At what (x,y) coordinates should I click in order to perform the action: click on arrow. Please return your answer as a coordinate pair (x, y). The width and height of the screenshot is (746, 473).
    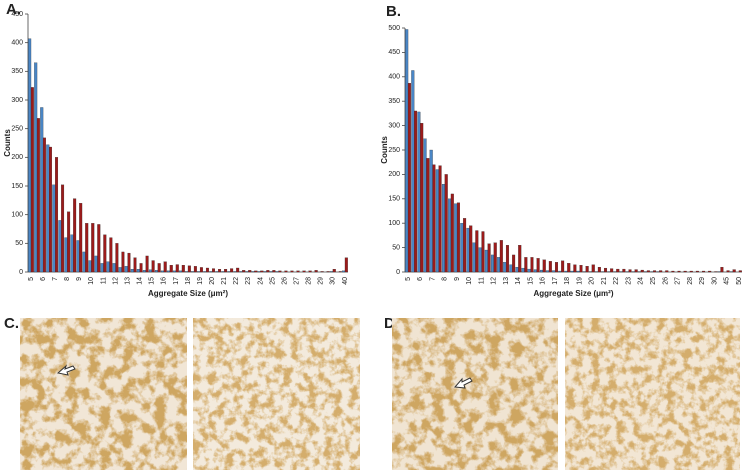
    Looking at the image, I should click on (66, 370).